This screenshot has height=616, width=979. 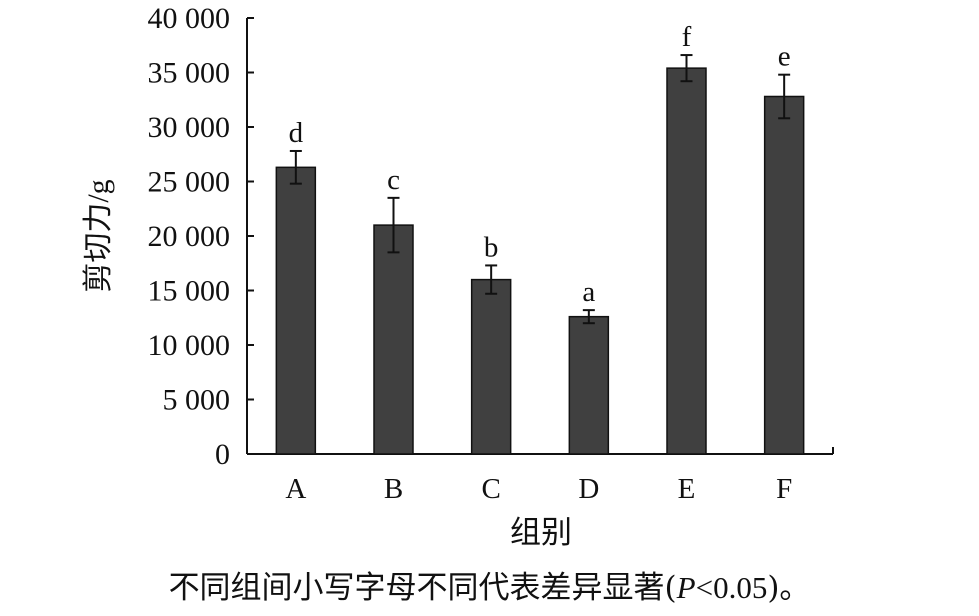 What do you see at coordinates (222, 454) in the screenshot?
I see `y-tick-label: 0` at bounding box center [222, 454].